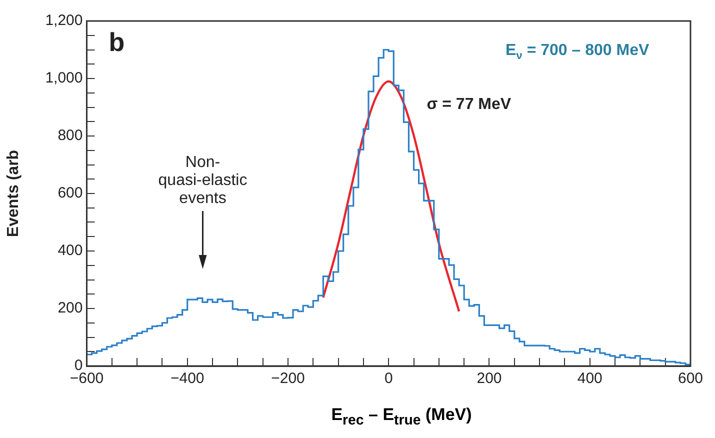  I want to click on x-tick-label: 600, so click(690, 379).